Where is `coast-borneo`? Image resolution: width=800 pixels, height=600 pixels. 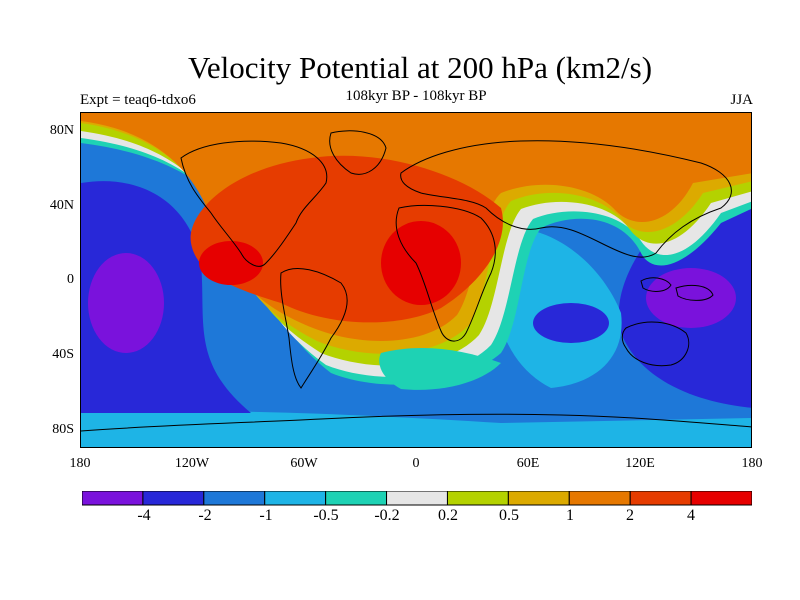
coast-borneo is located at coordinates (656, 284).